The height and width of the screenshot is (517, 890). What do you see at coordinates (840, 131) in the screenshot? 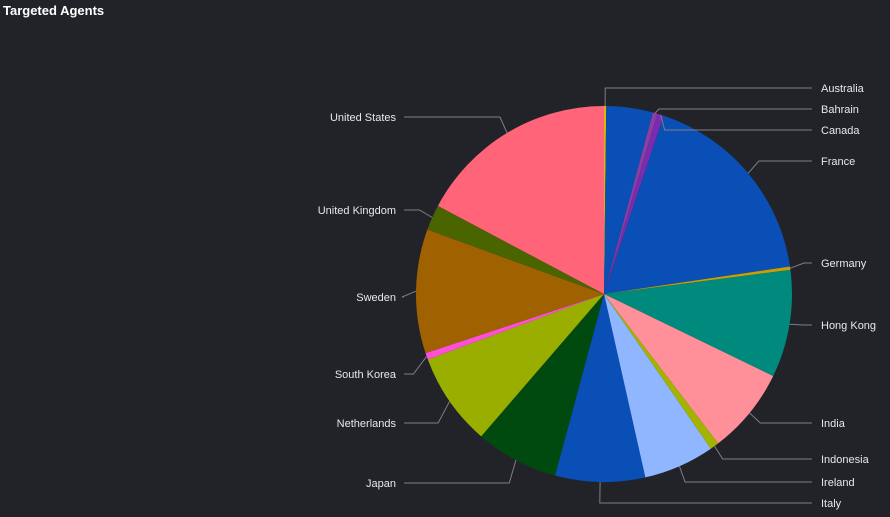
I see `slice-label-canada: Canada` at bounding box center [840, 131].